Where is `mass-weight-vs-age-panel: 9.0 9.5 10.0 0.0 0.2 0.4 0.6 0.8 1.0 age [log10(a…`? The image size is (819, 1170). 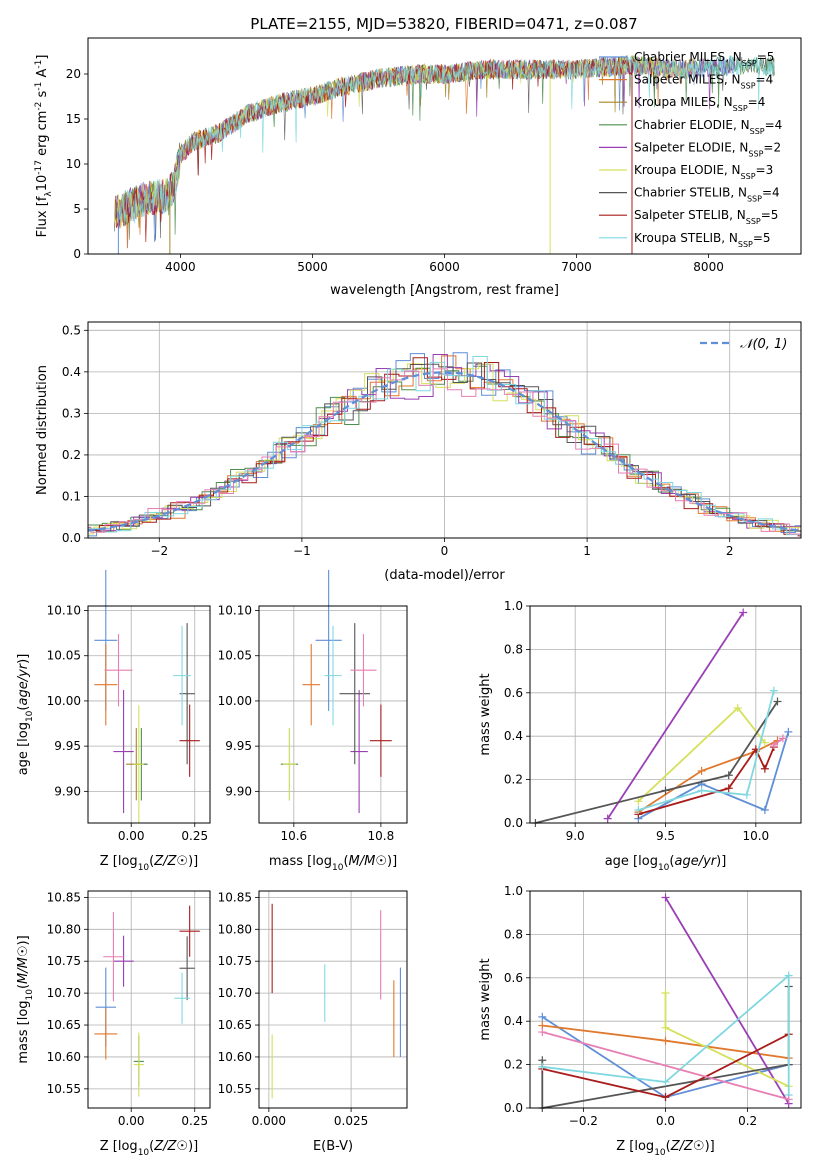
mass-weight-vs-age-panel: 9.0 9.5 10.0 0.0 0.2 0.4 0.6 0.8 1.0 age [log10(a… is located at coordinates (640, 736).